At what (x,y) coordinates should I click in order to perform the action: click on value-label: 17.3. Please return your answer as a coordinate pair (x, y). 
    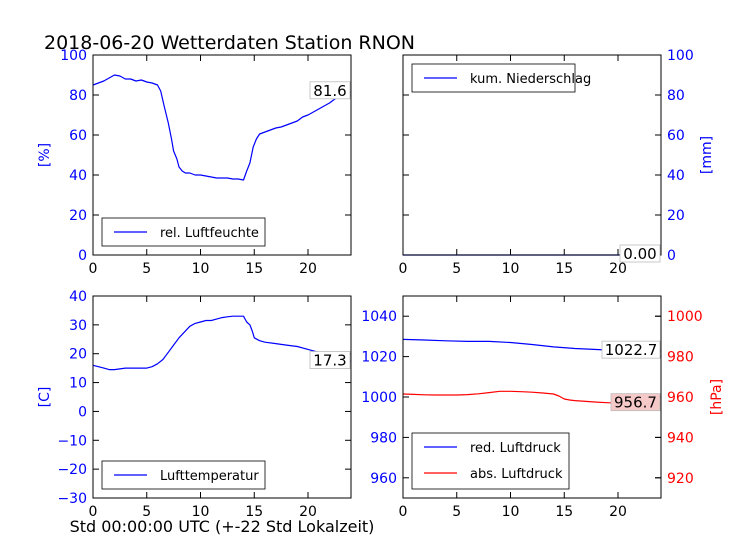
    Looking at the image, I should click on (329, 361).